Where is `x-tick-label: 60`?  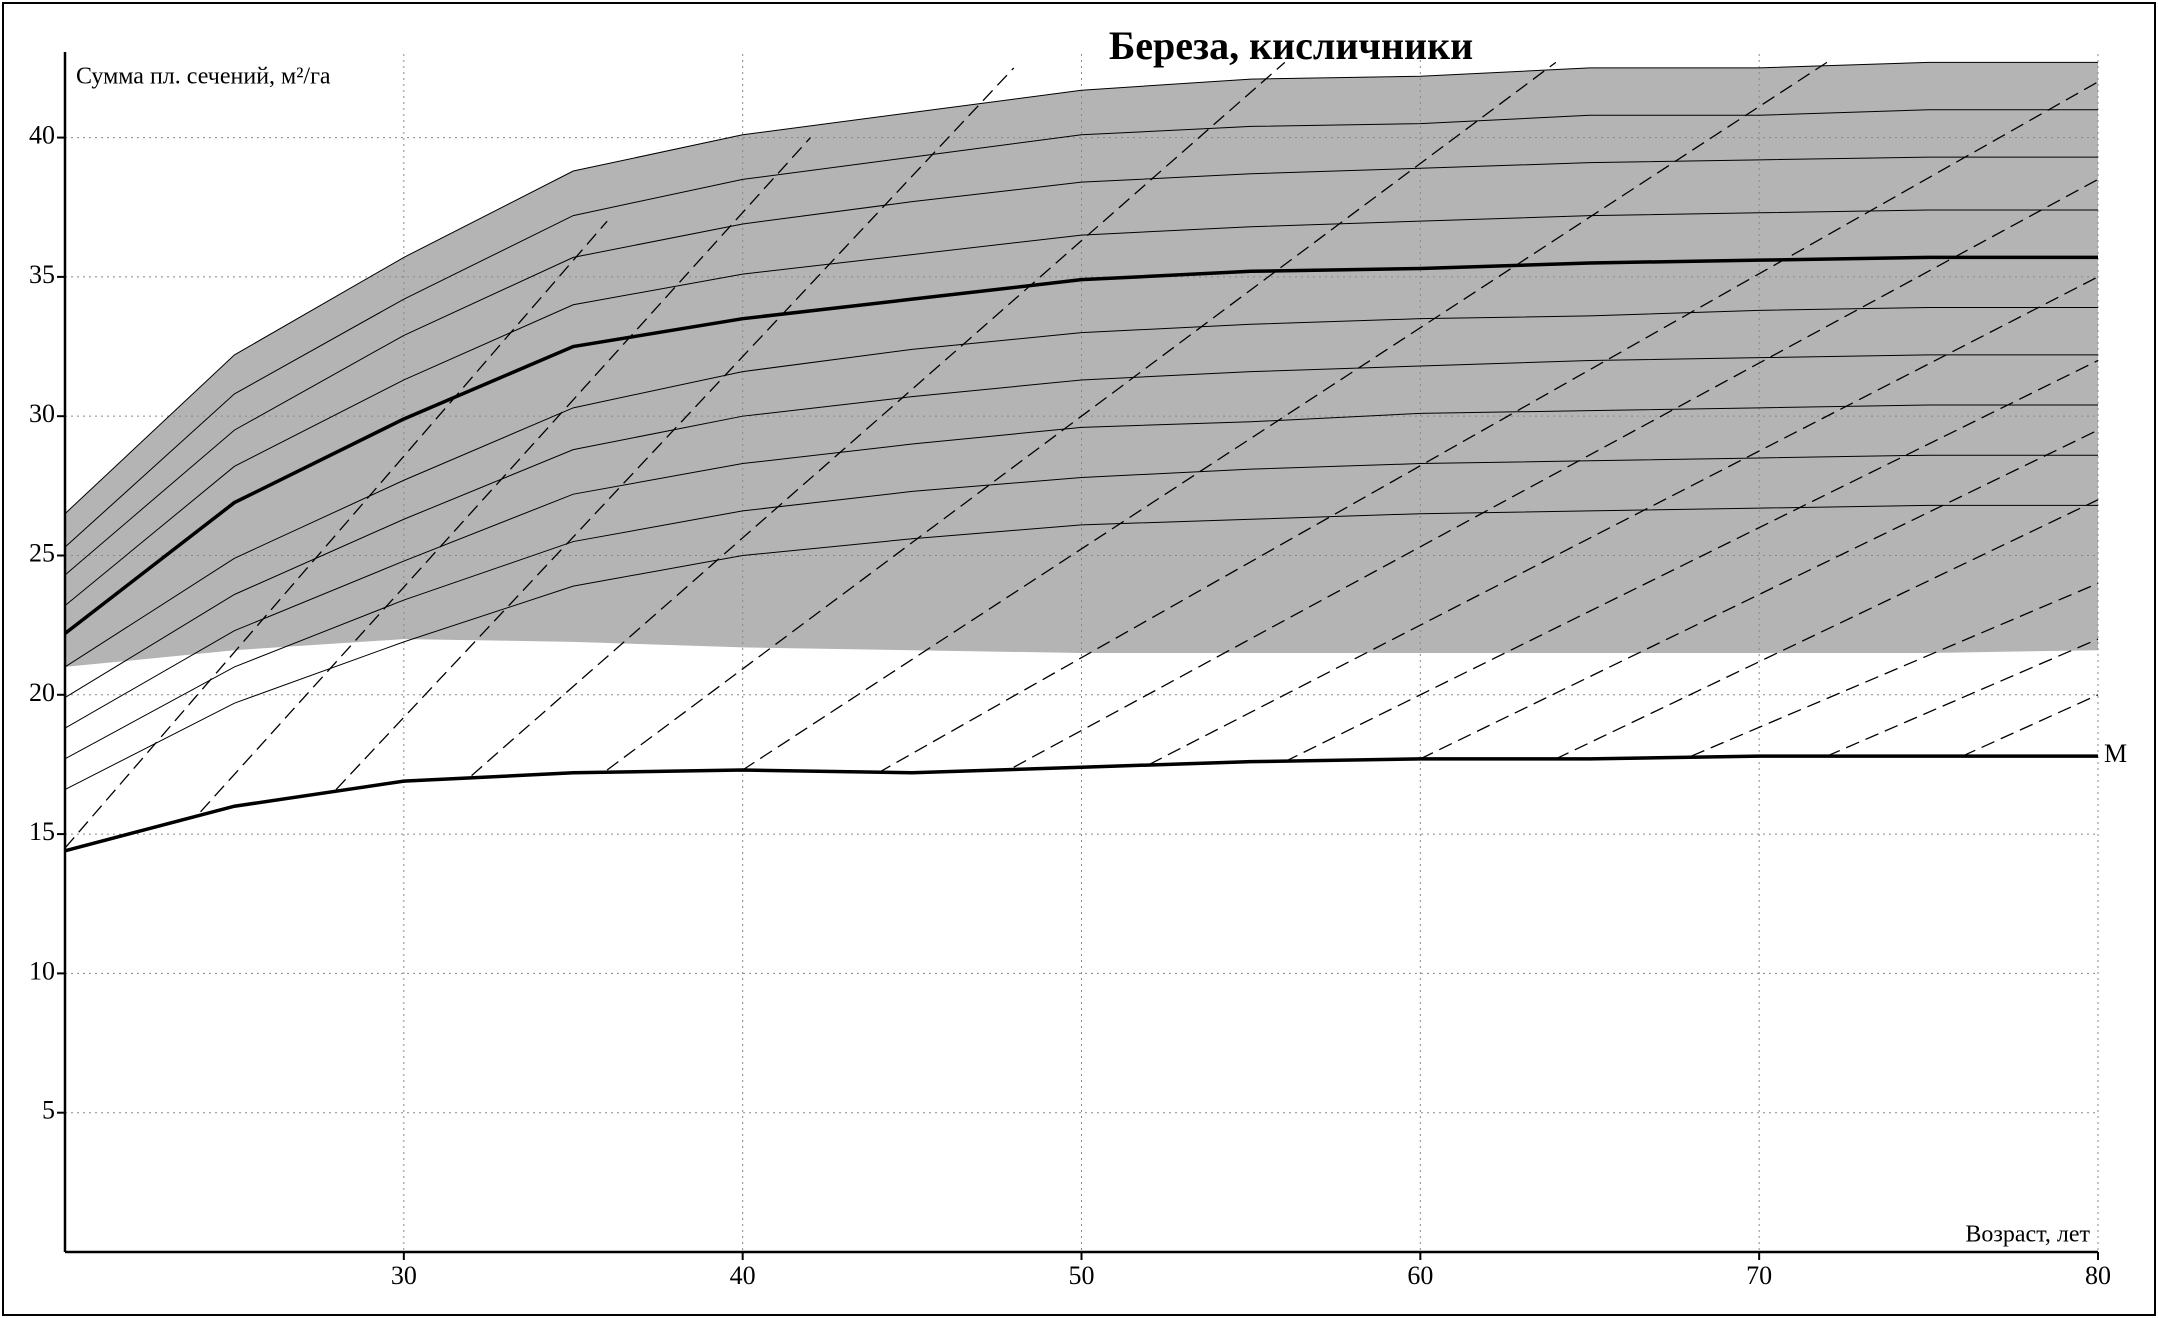 x-tick-label: 60 is located at coordinates (1420, 1275).